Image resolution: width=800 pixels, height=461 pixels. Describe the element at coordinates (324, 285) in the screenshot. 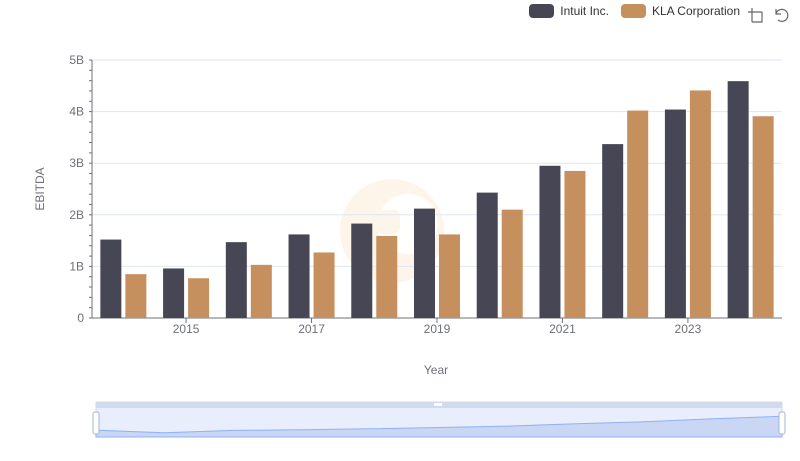

I see `kla-bar-2017` at that location.